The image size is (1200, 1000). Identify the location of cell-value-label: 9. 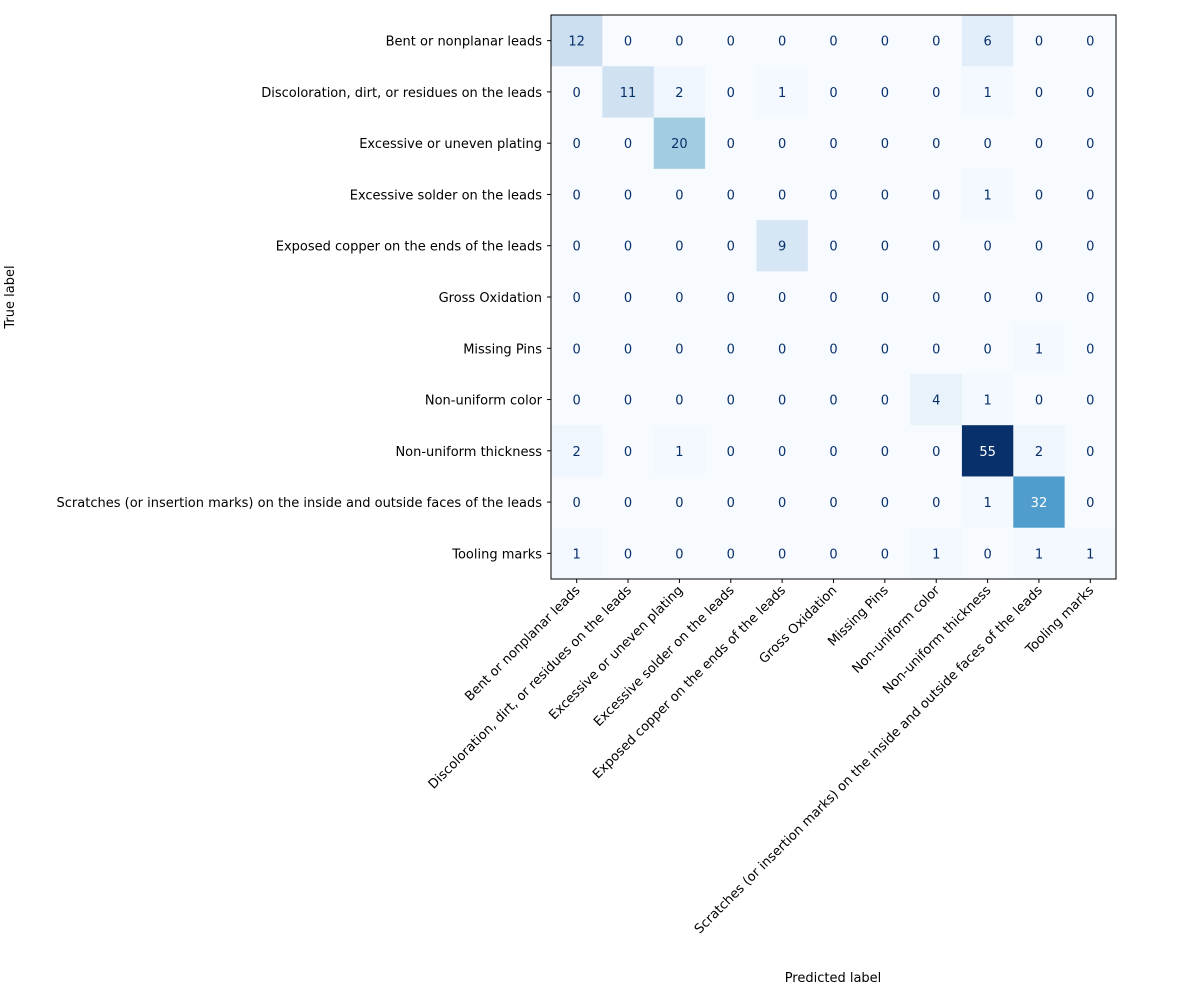
(782, 247).